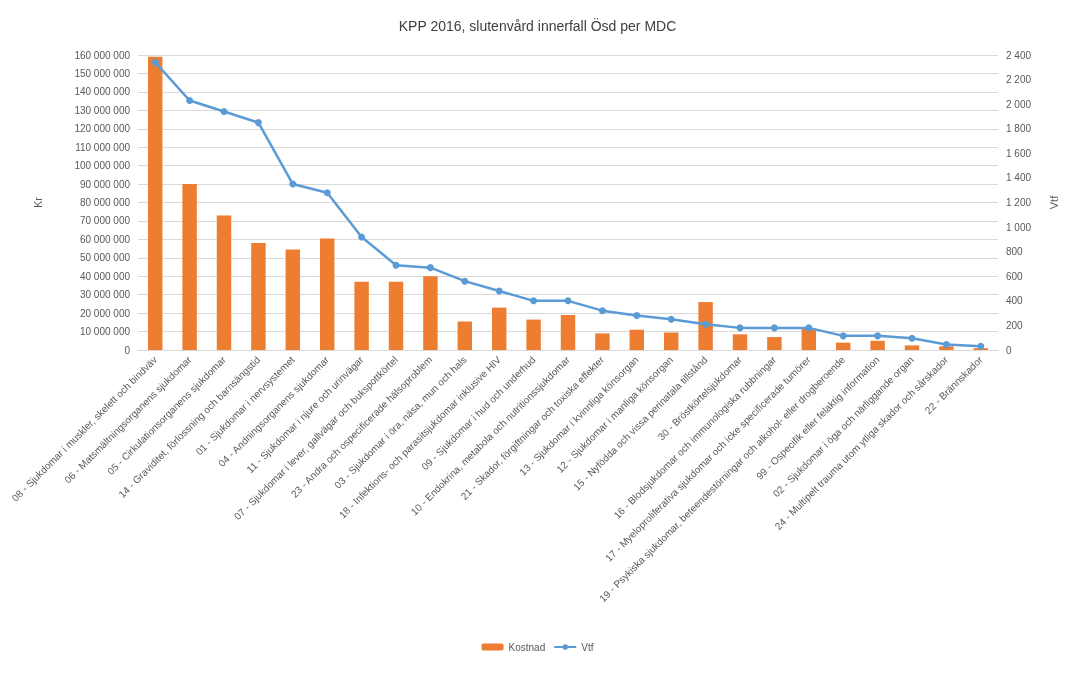  What do you see at coordinates (102, 166) in the screenshot?
I see `y-tick-label: 100 000 000` at bounding box center [102, 166].